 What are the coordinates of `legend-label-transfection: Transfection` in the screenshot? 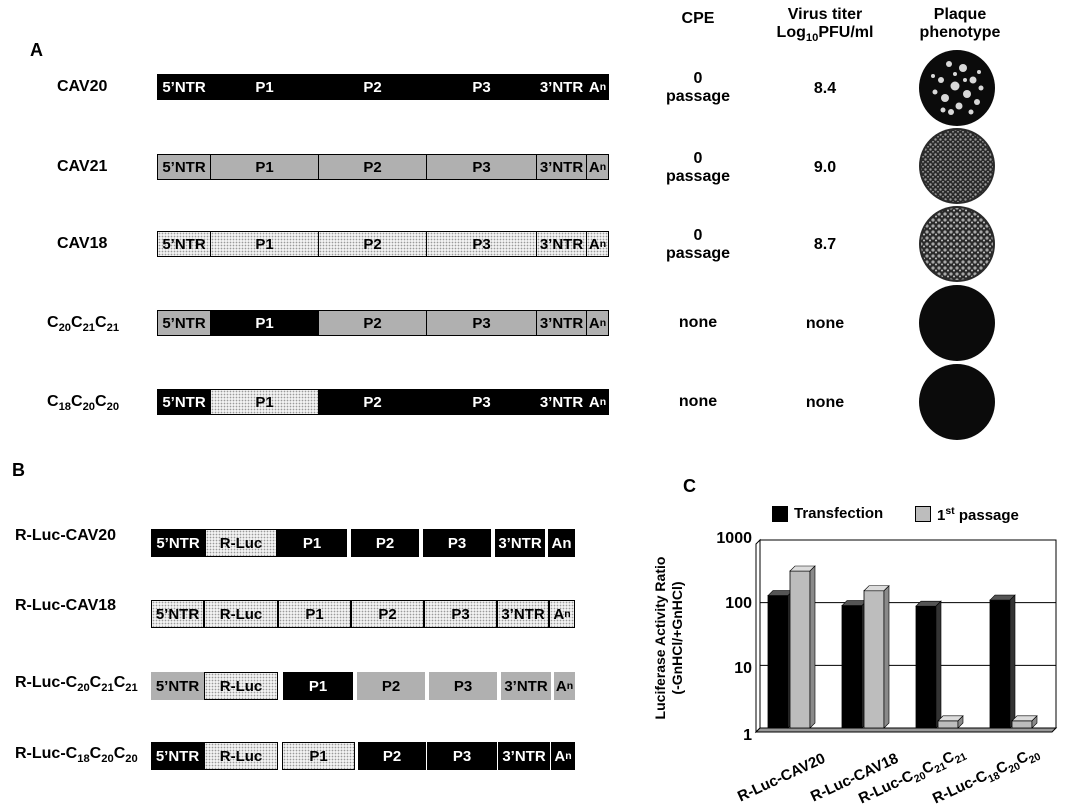 It's located at (839, 513).